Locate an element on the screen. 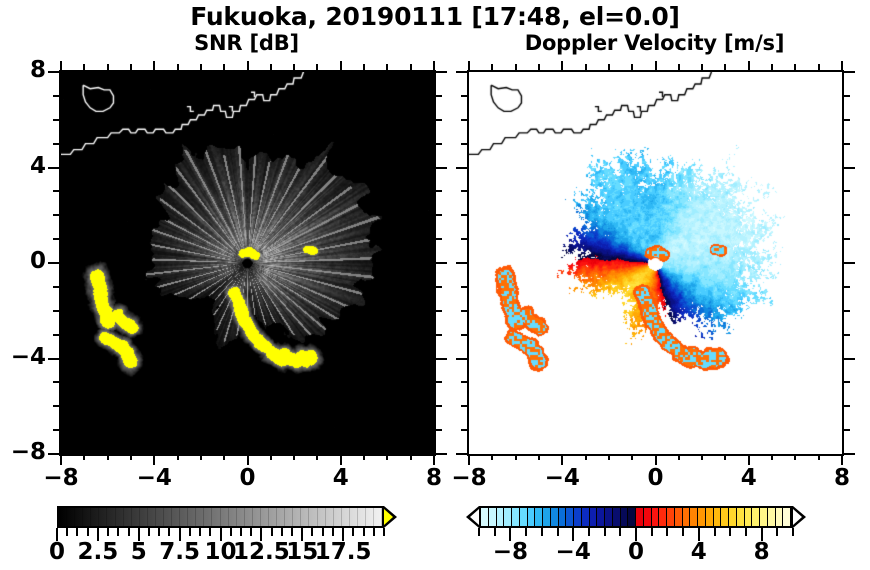  snr-colorbar-label: 0 is located at coordinates (56, 552).